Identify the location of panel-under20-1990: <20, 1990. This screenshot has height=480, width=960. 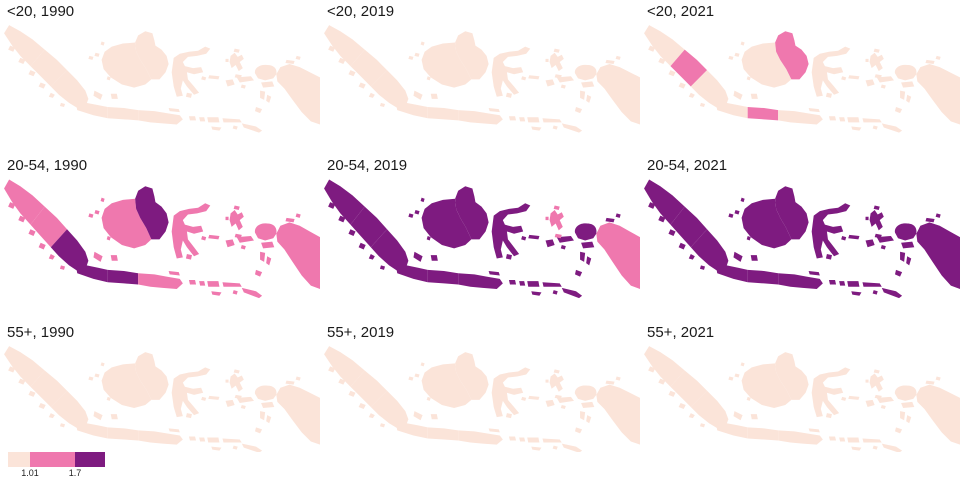
(160, 74).